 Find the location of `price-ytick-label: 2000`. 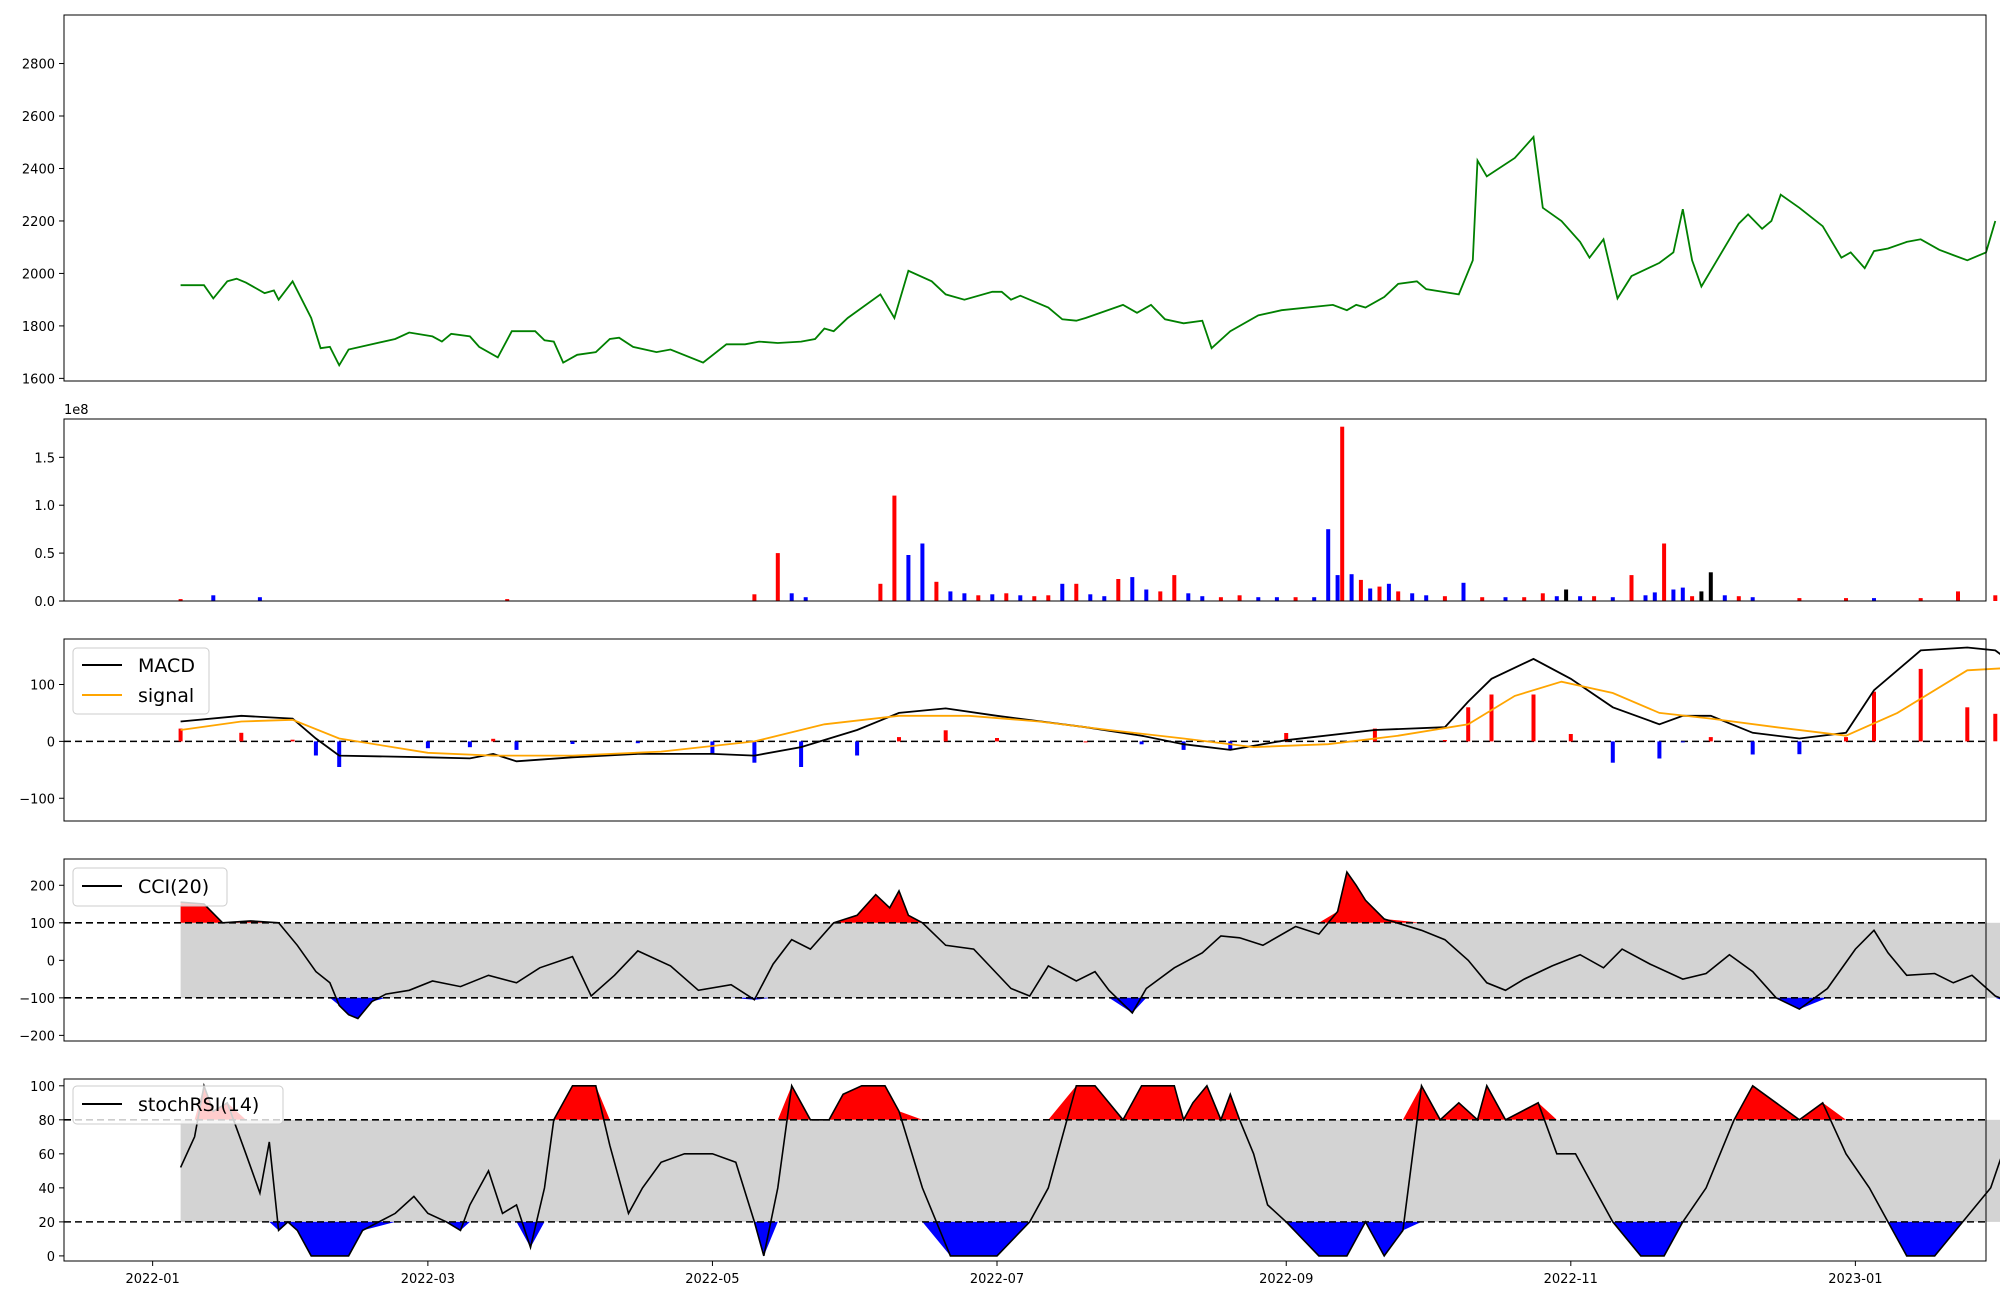

price-ytick-label: 2000 is located at coordinates (38, 274).